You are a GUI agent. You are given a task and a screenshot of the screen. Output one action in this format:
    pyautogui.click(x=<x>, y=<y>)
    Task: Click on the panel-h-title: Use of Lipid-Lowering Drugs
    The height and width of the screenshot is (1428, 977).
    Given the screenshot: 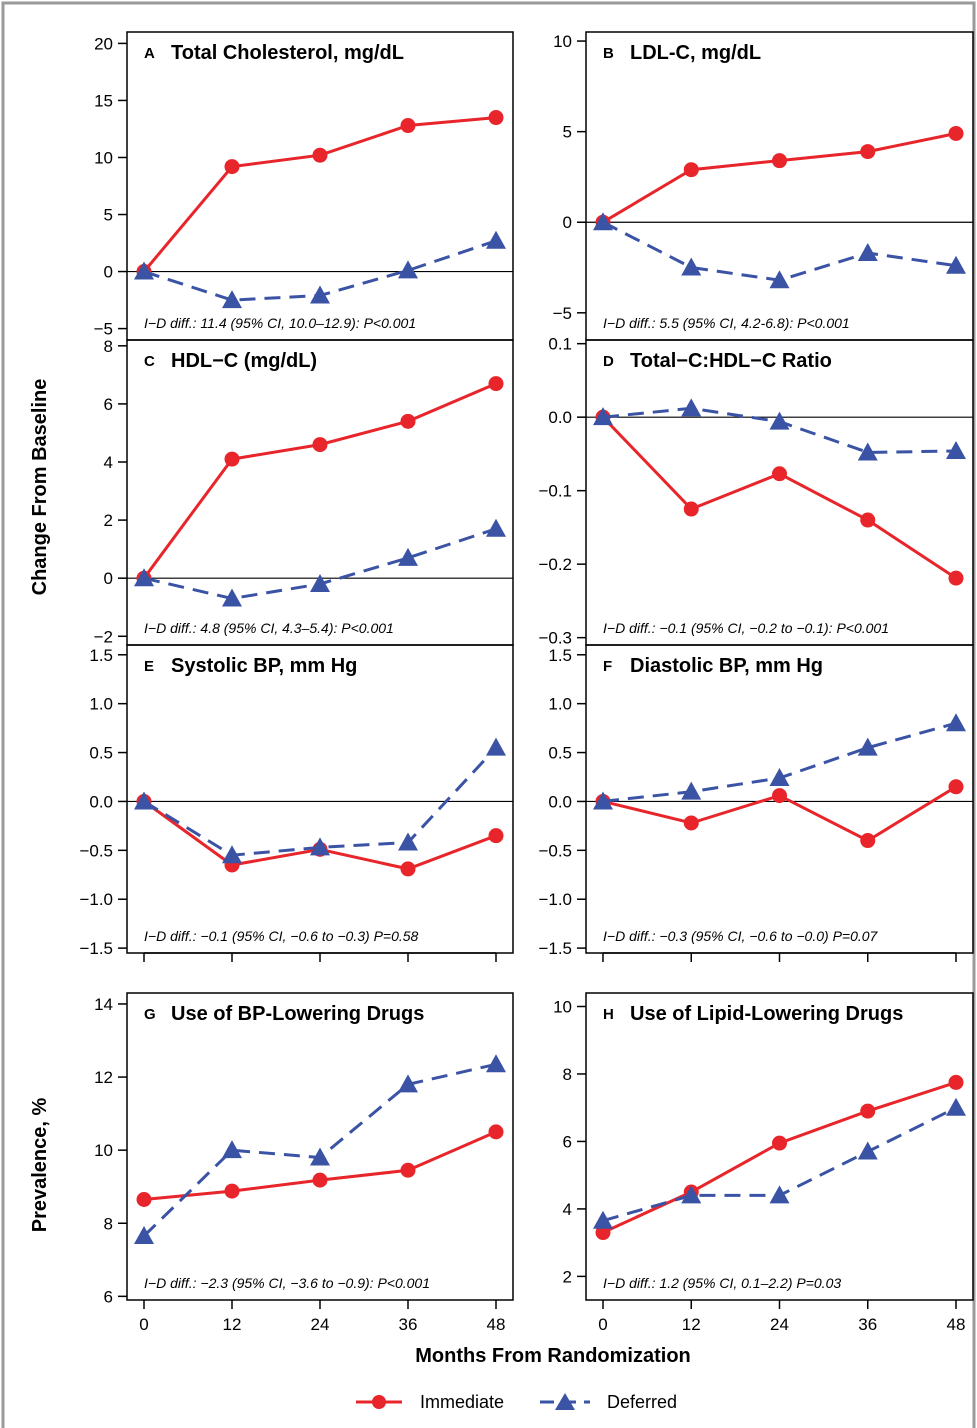 What is the action you would take?
    pyautogui.click(x=766, y=1014)
    